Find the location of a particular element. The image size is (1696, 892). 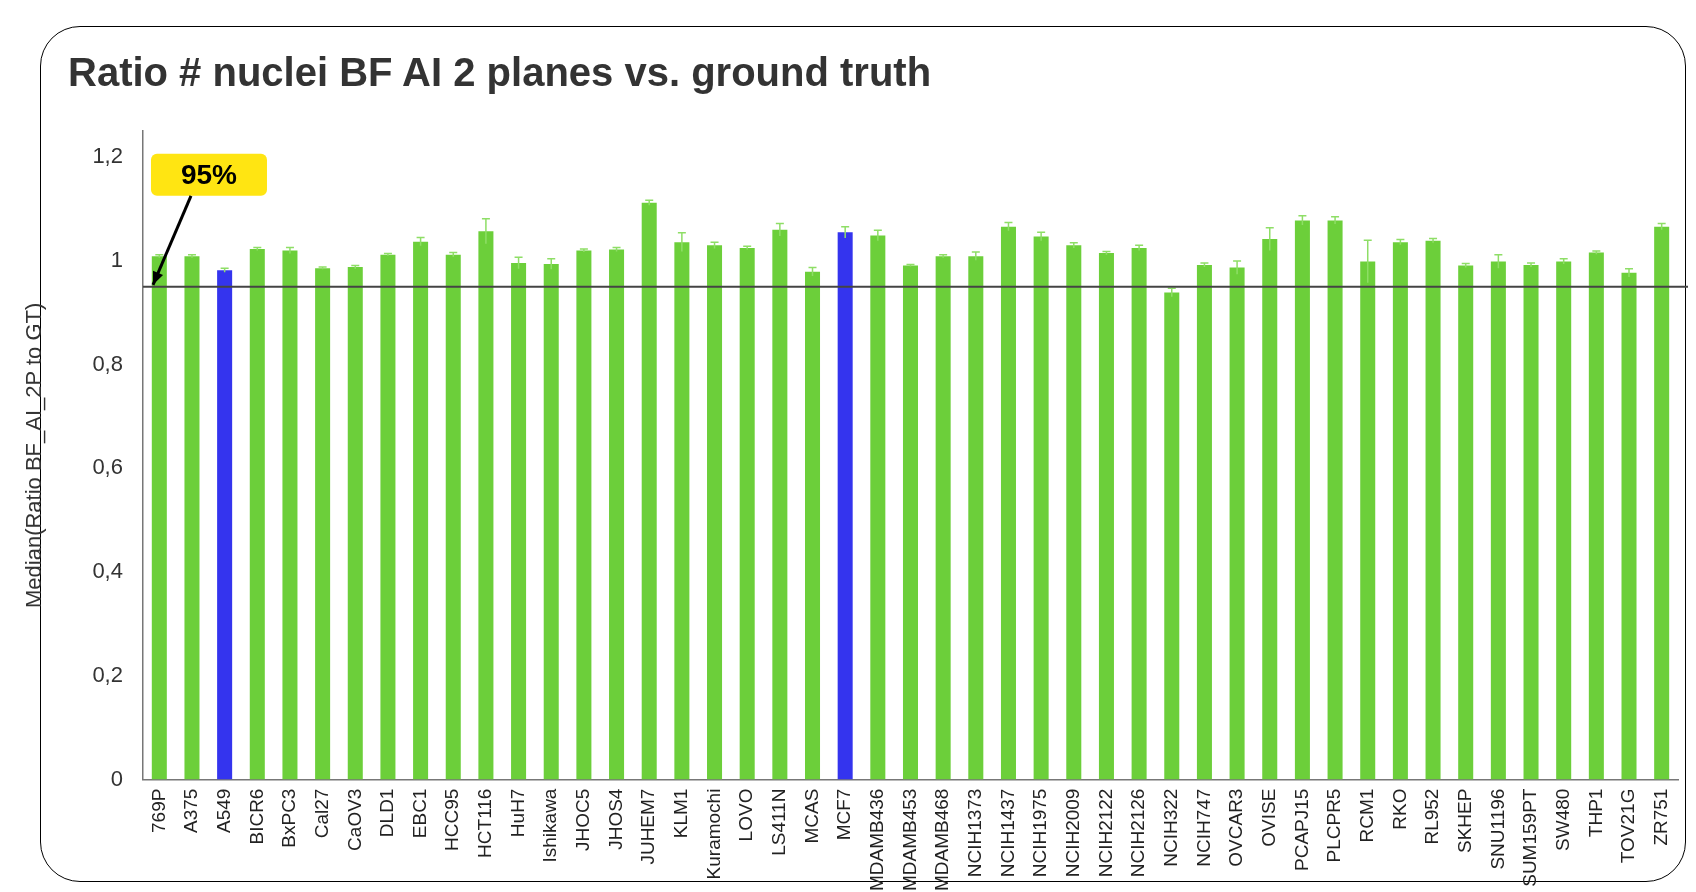

y-axis-title: Median(Ratio BF_AI_2P to GT) is located at coordinates (34, 455).